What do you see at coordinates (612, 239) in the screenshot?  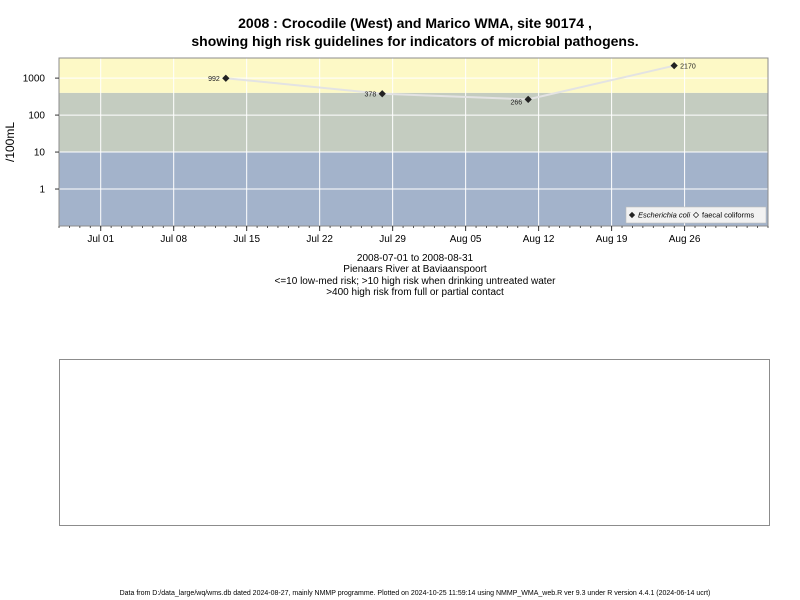 I see `x-tick-label: Aug 19` at bounding box center [612, 239].